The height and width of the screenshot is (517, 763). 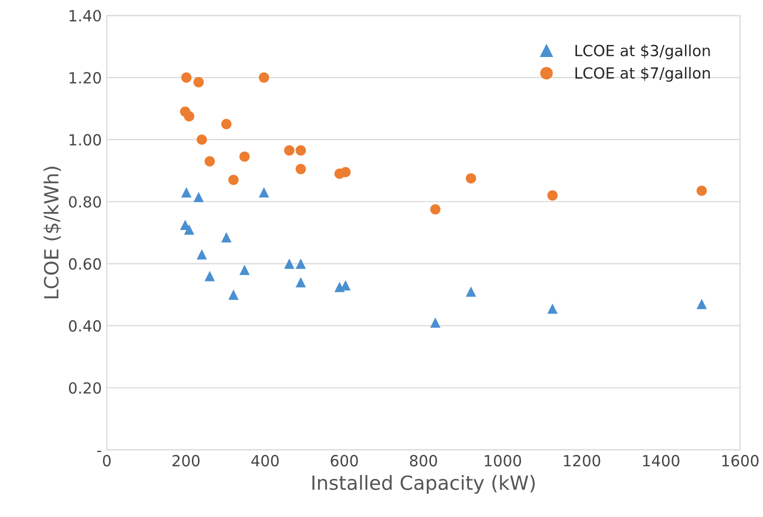 I want to click on x-tick-label: 1200, so click(x=582, y=460).